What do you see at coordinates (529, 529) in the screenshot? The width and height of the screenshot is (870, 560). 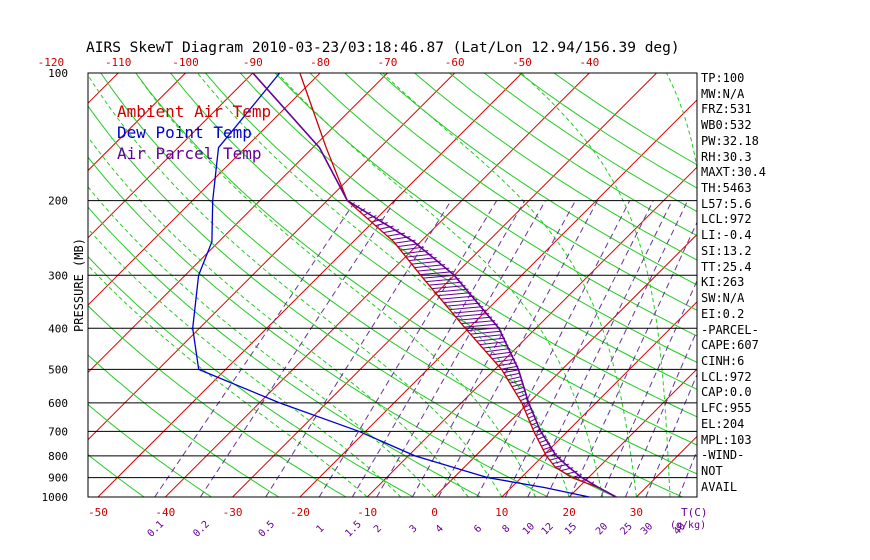 I see `mixing-ratio-tick: 10` at bounding box center [529, 529].